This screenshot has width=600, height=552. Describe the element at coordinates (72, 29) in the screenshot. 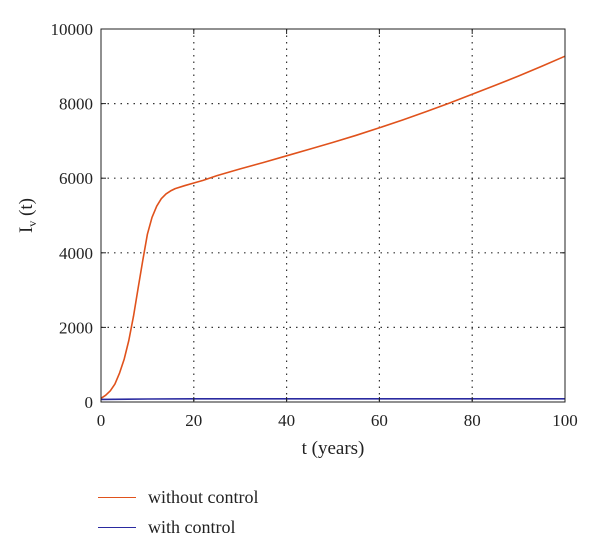

I see `y-tick-label: 10000` at that location.